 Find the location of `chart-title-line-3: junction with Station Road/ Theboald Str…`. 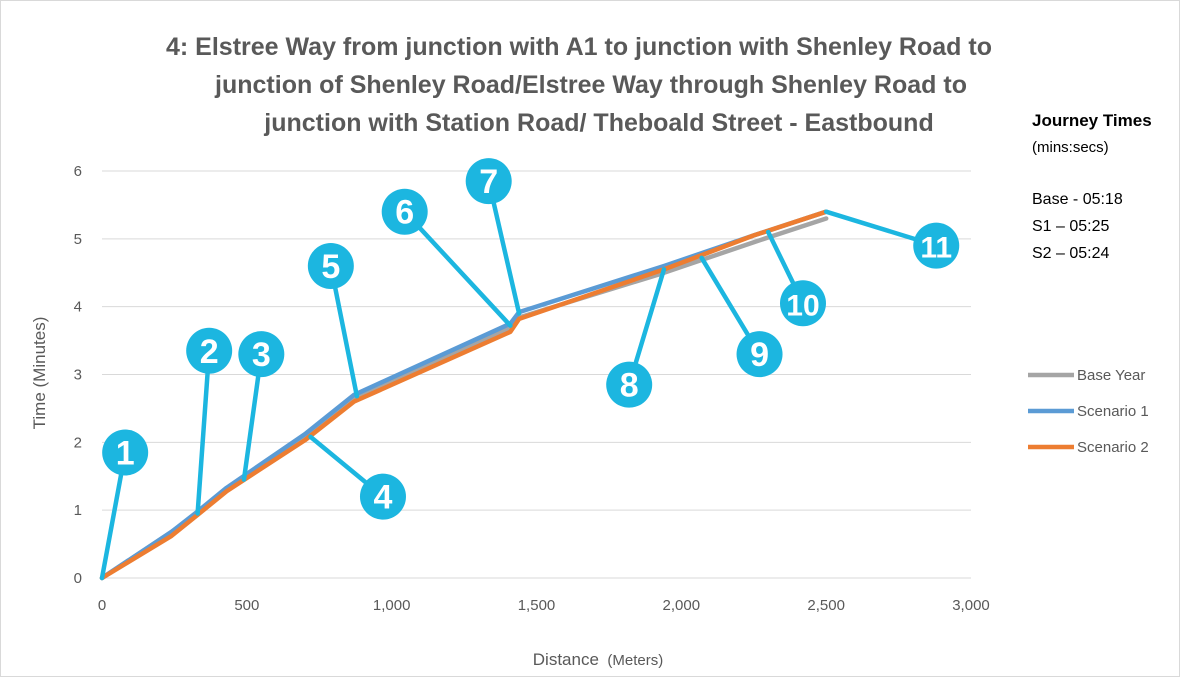

chart-title-line-3: junction with Station Road/ Theboald Str… is located at coordinates (598, 123).